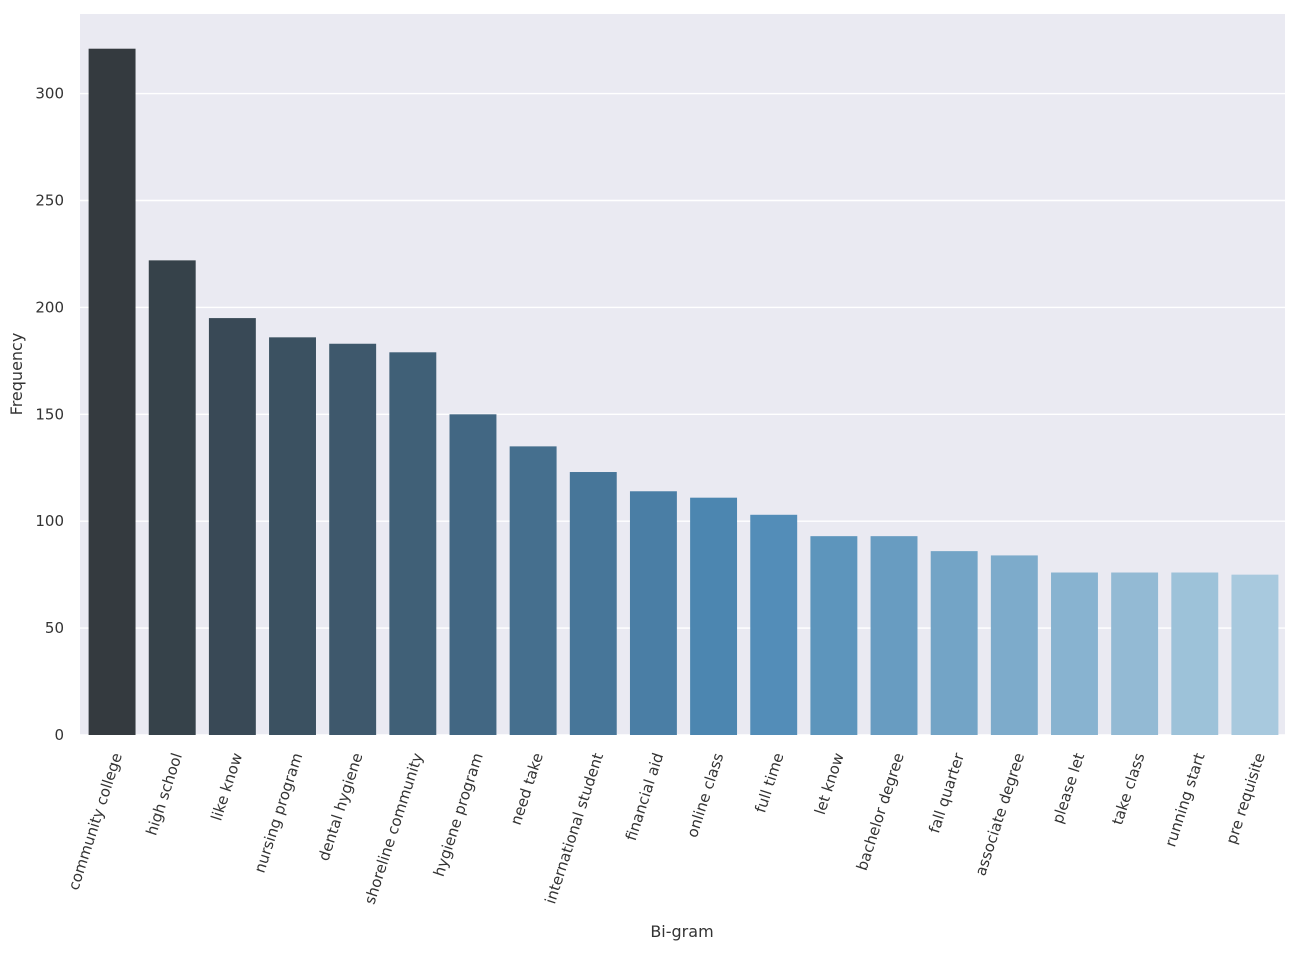 The image size is (1300, 958). I want to click on x-tick-label: running start, so click(1184, 800).